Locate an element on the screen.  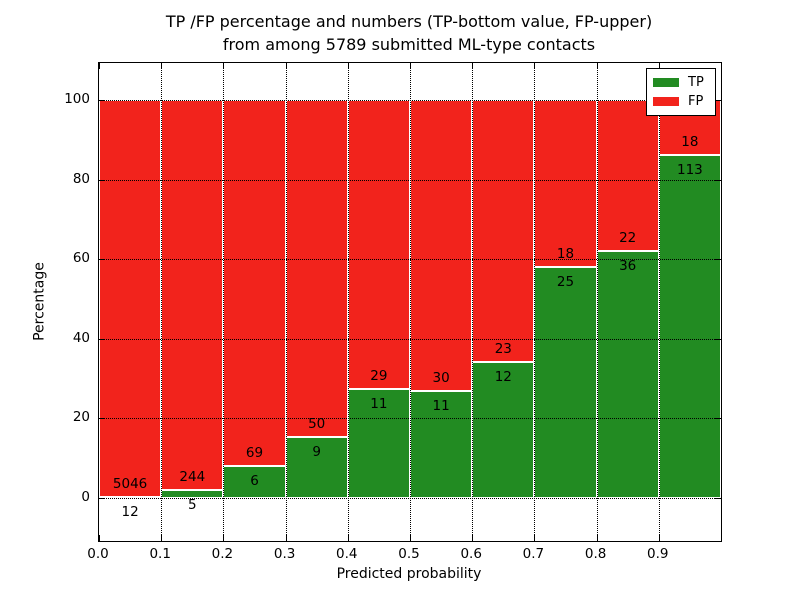
x-tick-bottom-0.9 is located at coordinates (659, 538).